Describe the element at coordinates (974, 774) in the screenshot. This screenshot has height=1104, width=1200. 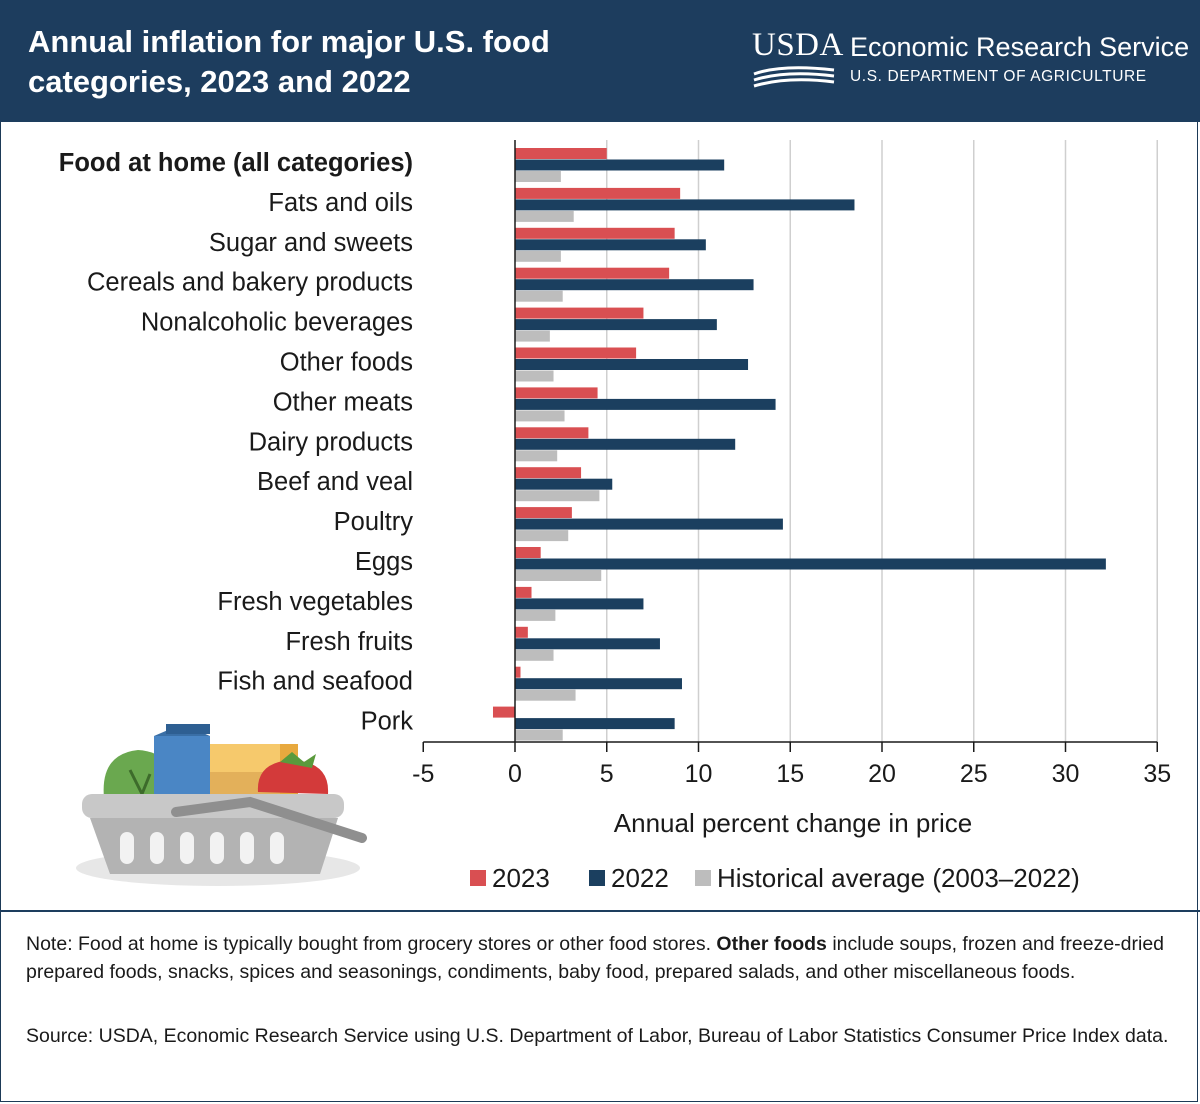
I see `x-tick-label: 25` at that location.